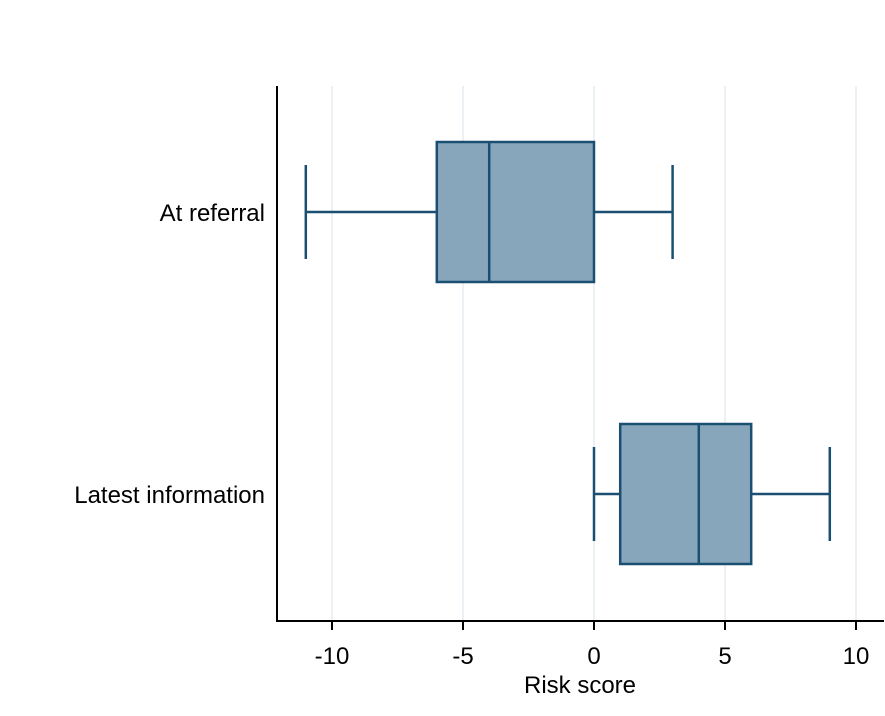 Image resolution: width=885 pixels, height=716 pixels. What do you see at coordinates (169, 354) in the screenshot?
I see `category-labels: At referral Latest information` at bounding box center [169, 354].